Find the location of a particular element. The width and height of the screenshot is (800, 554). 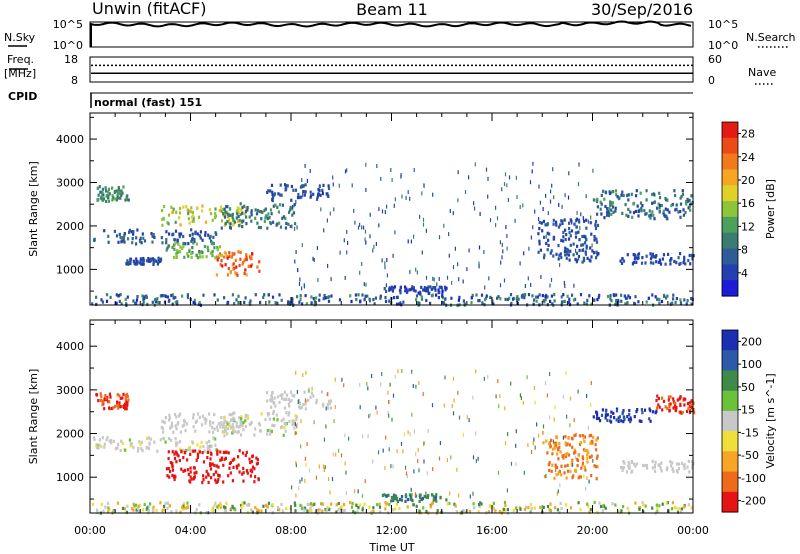

y-tick-label: 1000 is located at coordinates (70, 269).